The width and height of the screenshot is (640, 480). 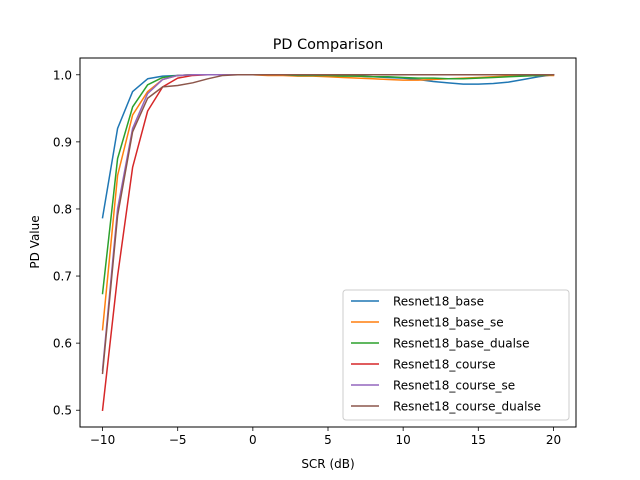 I want to click on legend-label-5: Resnet18_course_dualse, so click(x=467, y=407).